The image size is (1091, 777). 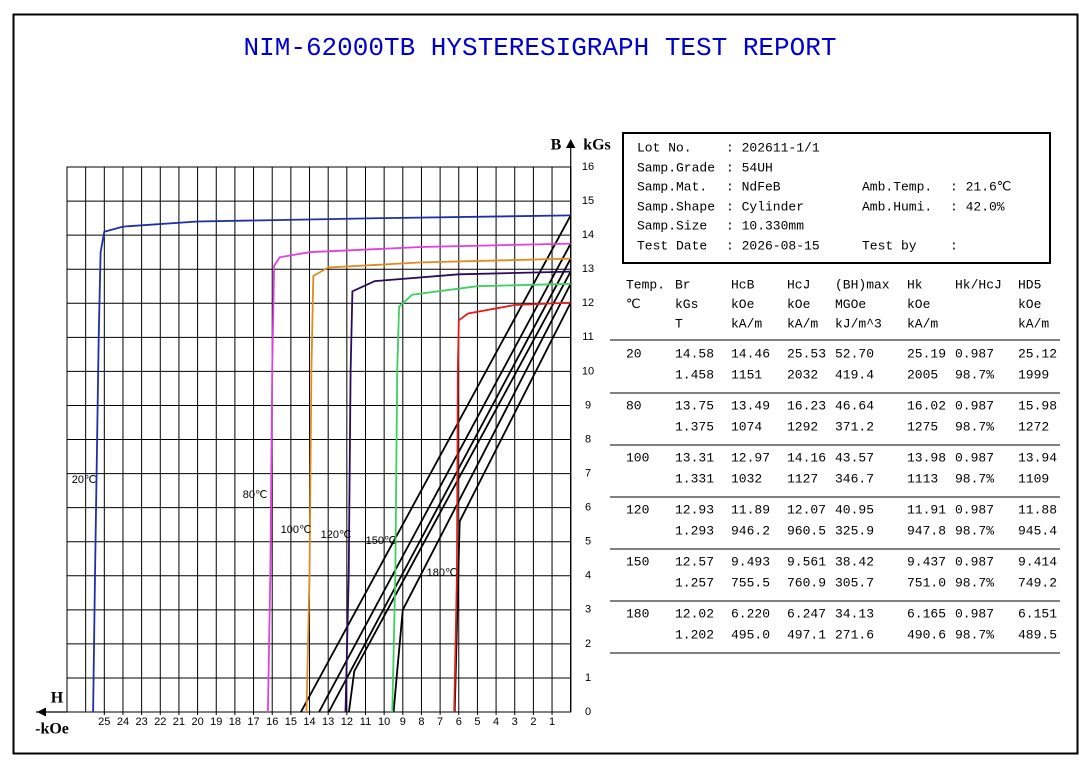 What do you see at coordinates (798, 284) in the screenshot?
I see `table-header: HcJ` at bounding box center [798, 284].